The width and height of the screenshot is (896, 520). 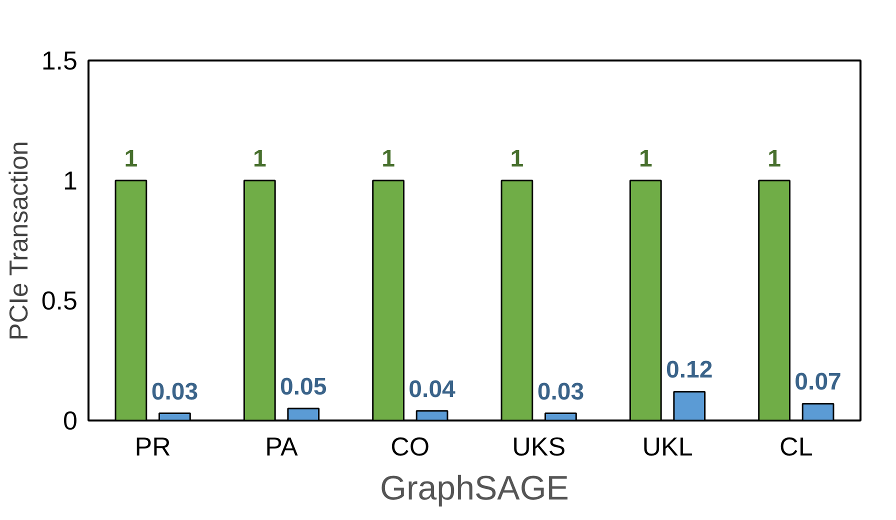 I want to click on data-label: 0.07, so click(x=818, y=382).